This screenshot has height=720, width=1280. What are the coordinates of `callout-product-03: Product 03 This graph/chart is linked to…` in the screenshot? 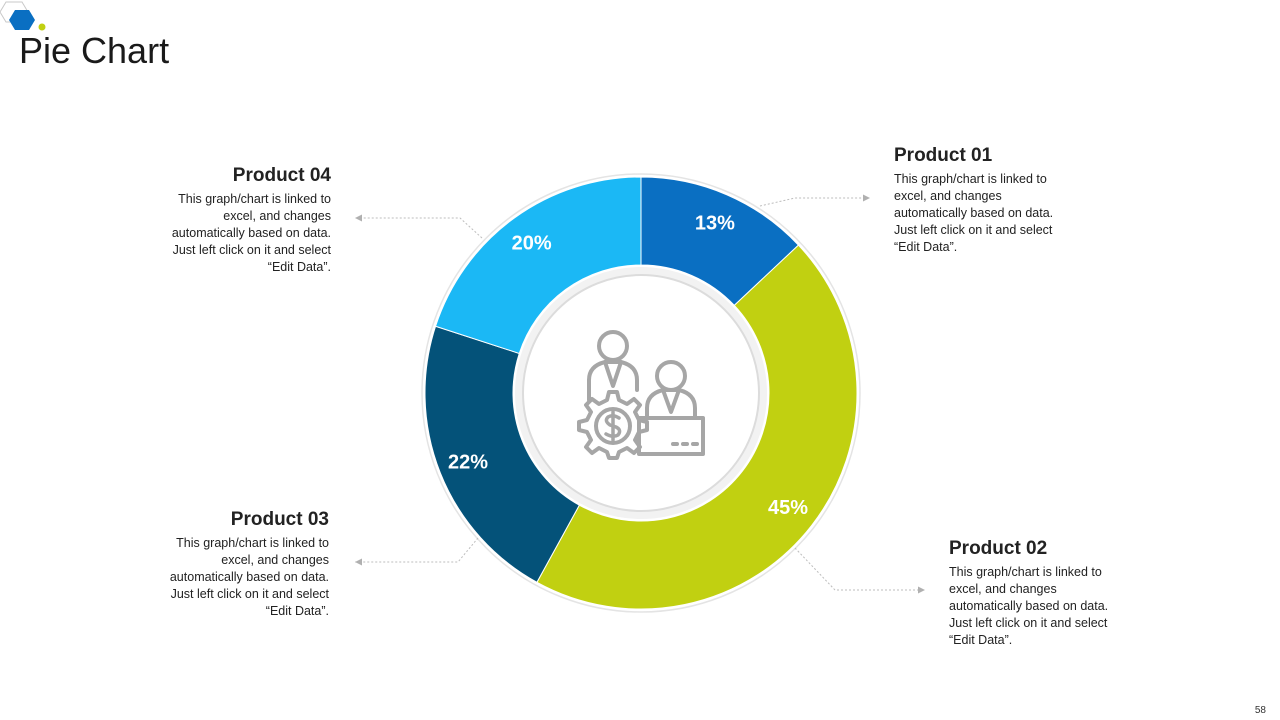 It's located at (244, 564).